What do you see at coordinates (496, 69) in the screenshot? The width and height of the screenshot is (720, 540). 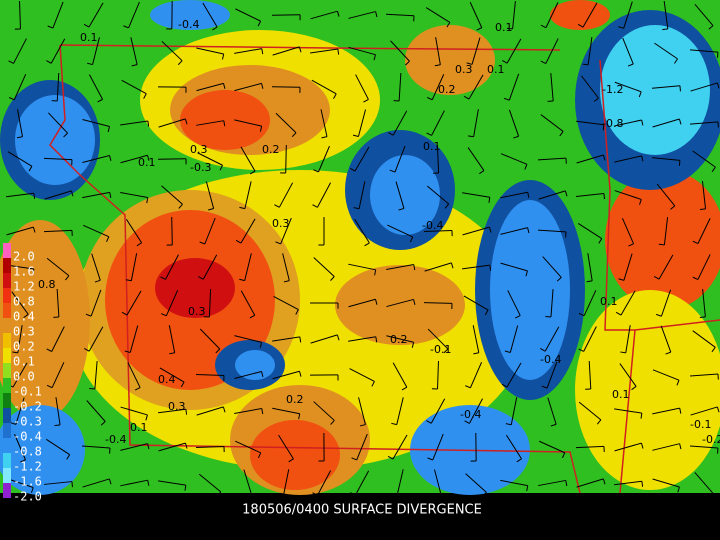 I see `contour-label: 0.1` at bounding box center [496, 69].